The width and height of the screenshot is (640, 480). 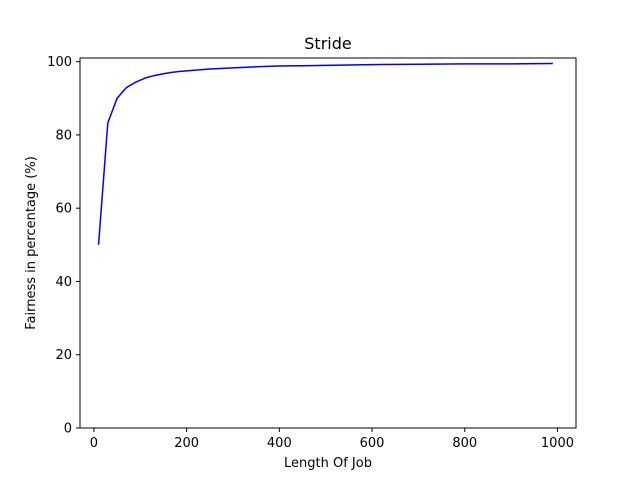 What do you see at coordinates (279, 443) in the screenshot?
I see `x-tick-label: 400` at bounding box center [279, 443].